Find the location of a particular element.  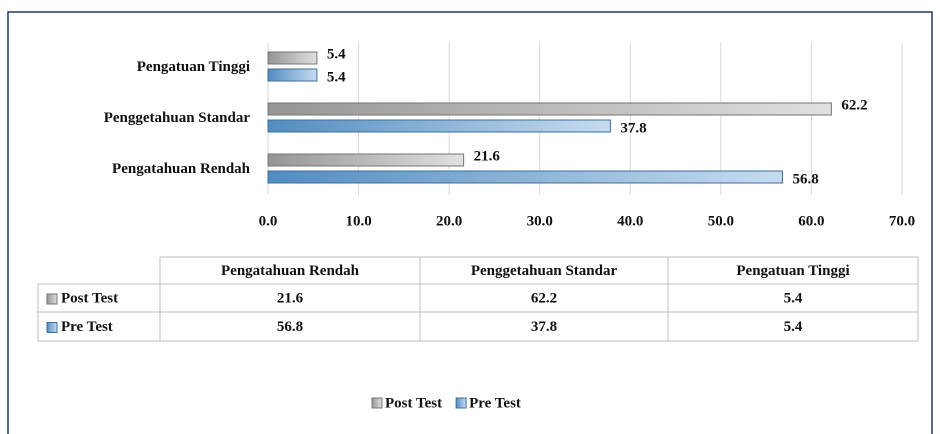

legend-label: Post Test is located at coordinates (413, 403).